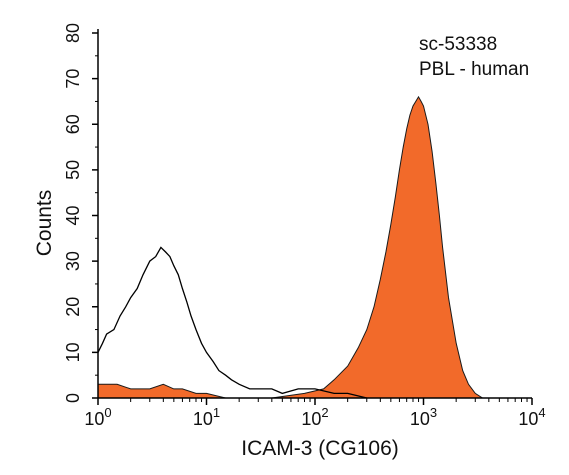 This screenshot has width=569, height=475. Describe the element at coordinates (97, 417) in the screenshot. I see `x-tick-label: 10⁰` at that location.